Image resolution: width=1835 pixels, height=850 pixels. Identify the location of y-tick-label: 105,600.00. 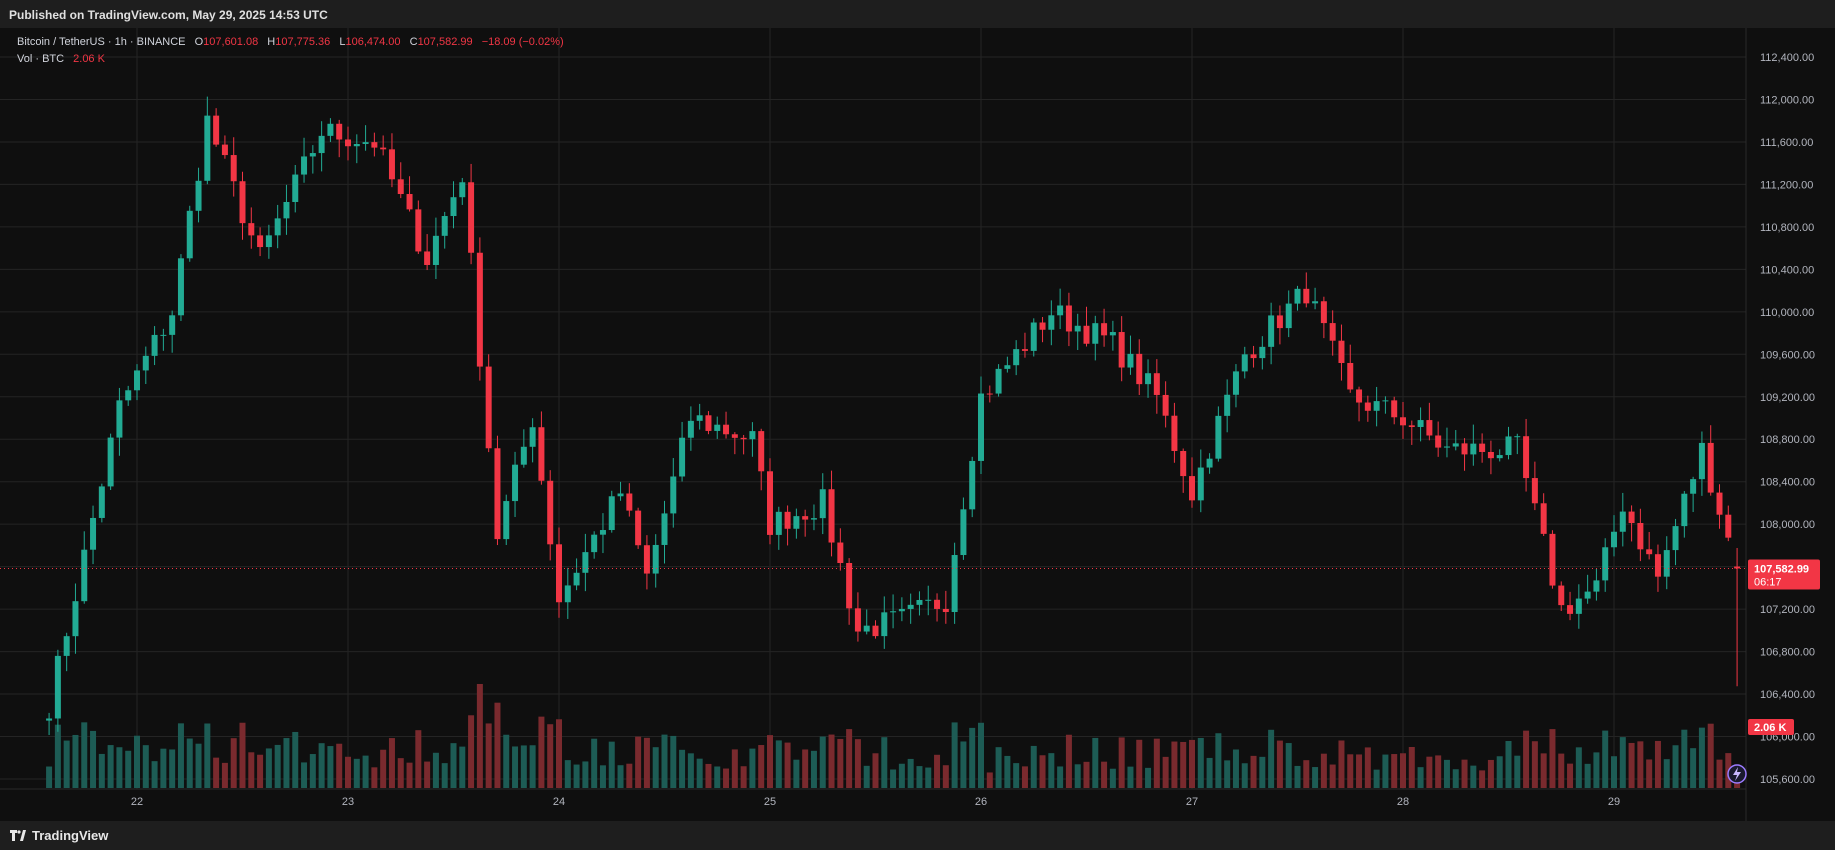
(1787, 780).